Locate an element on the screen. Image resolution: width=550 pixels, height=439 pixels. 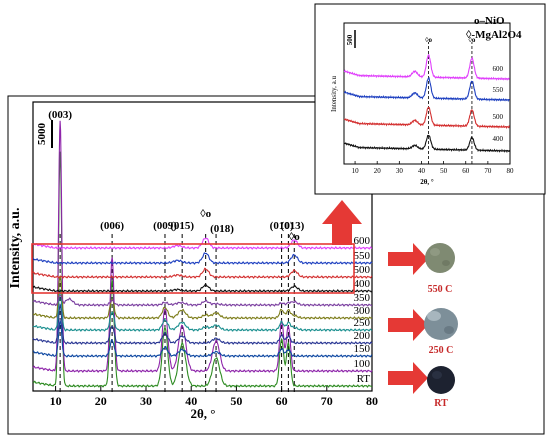
inset-x-tick-label: 50 is located at coordinates (444, 171).